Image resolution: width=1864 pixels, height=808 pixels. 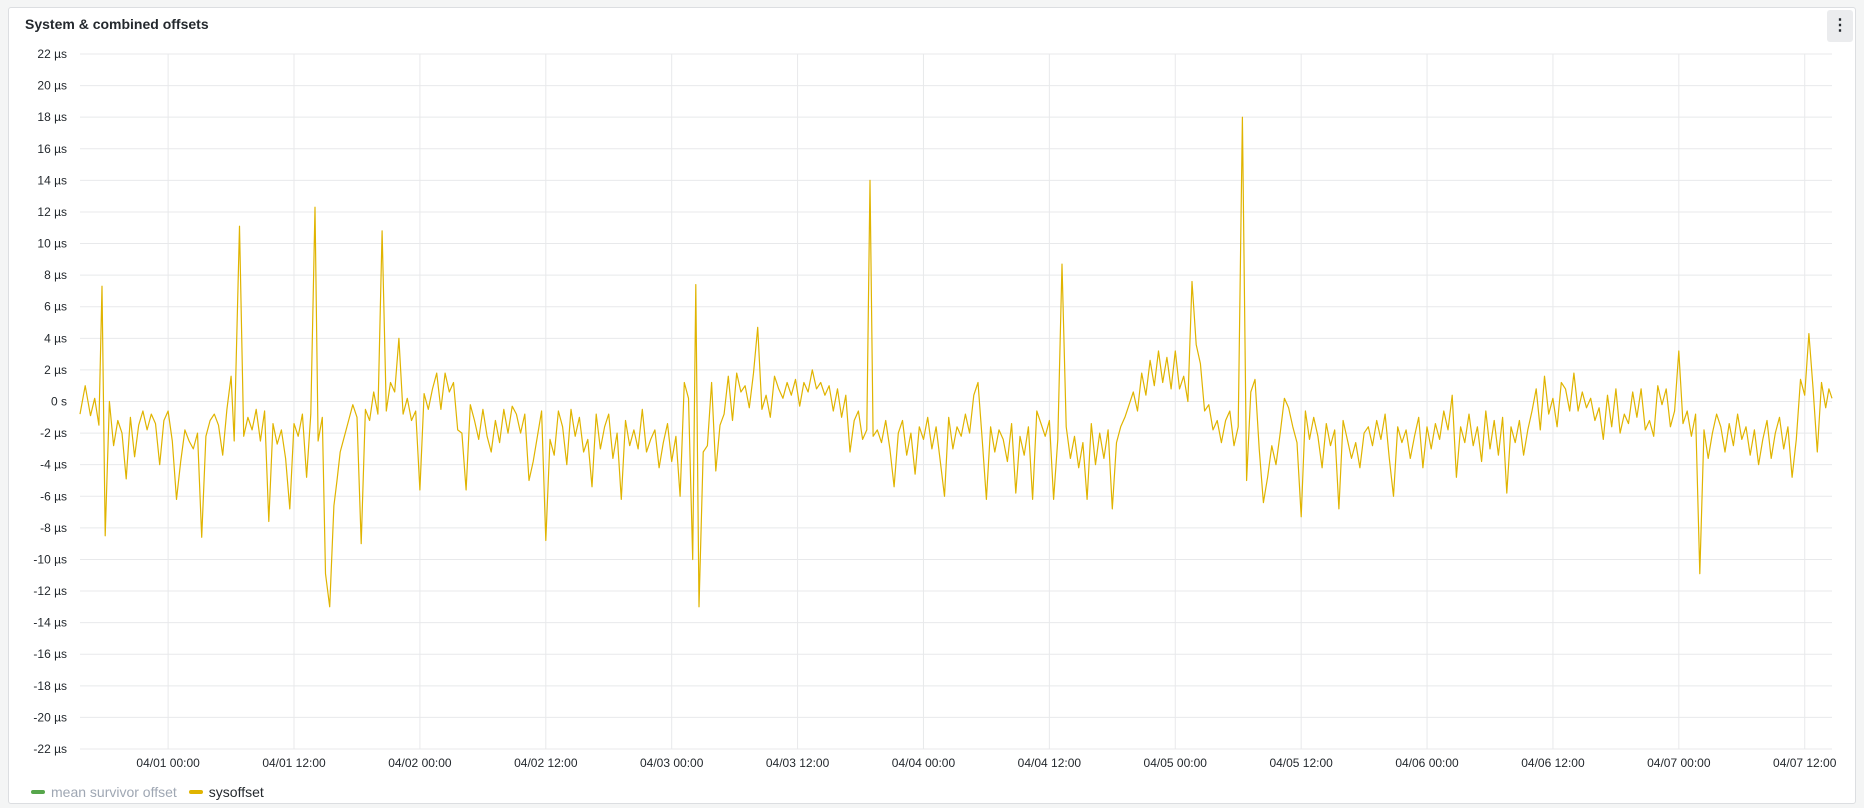 What do you see at coordinates (50, 654) in the screenshot?
I see `y-tick-label: -16 µs` at bounding box center [50, 654].